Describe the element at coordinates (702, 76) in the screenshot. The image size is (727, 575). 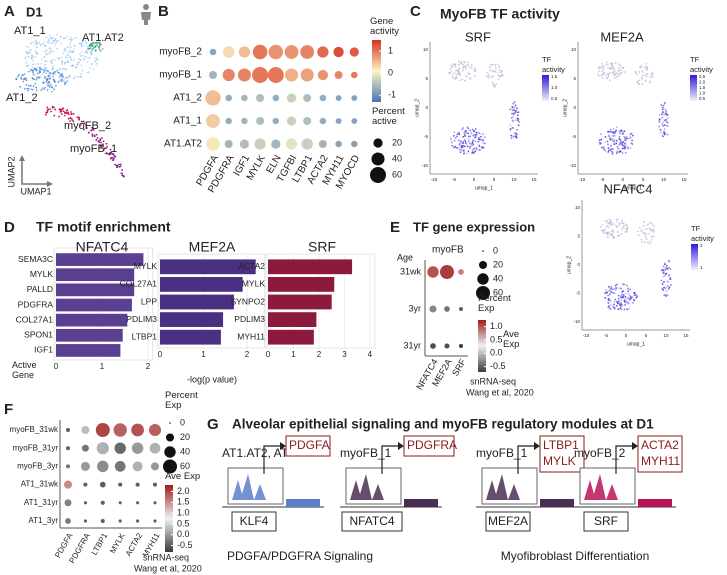
I see `colorbar-label: 2.5` at that location.